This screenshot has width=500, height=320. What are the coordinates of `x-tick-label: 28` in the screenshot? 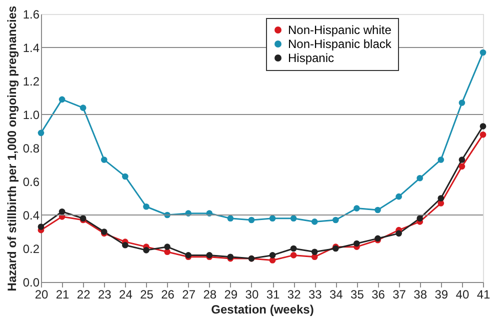 It's located at (210, 295).